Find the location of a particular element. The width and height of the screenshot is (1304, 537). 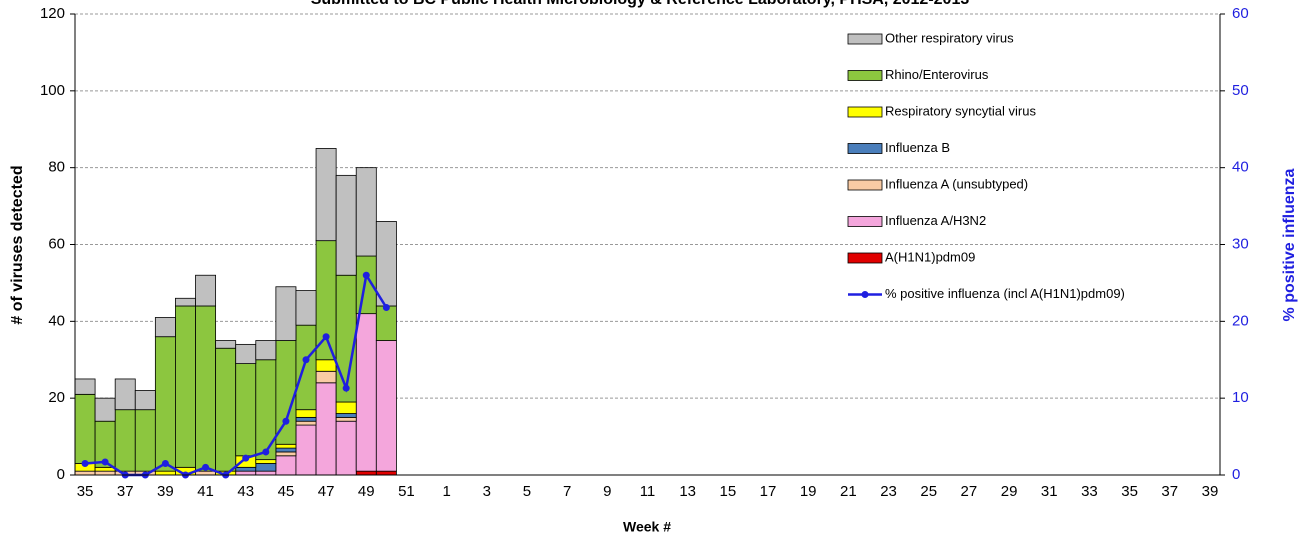

x-tick-label: 43 is located at coordinates (245, 491).